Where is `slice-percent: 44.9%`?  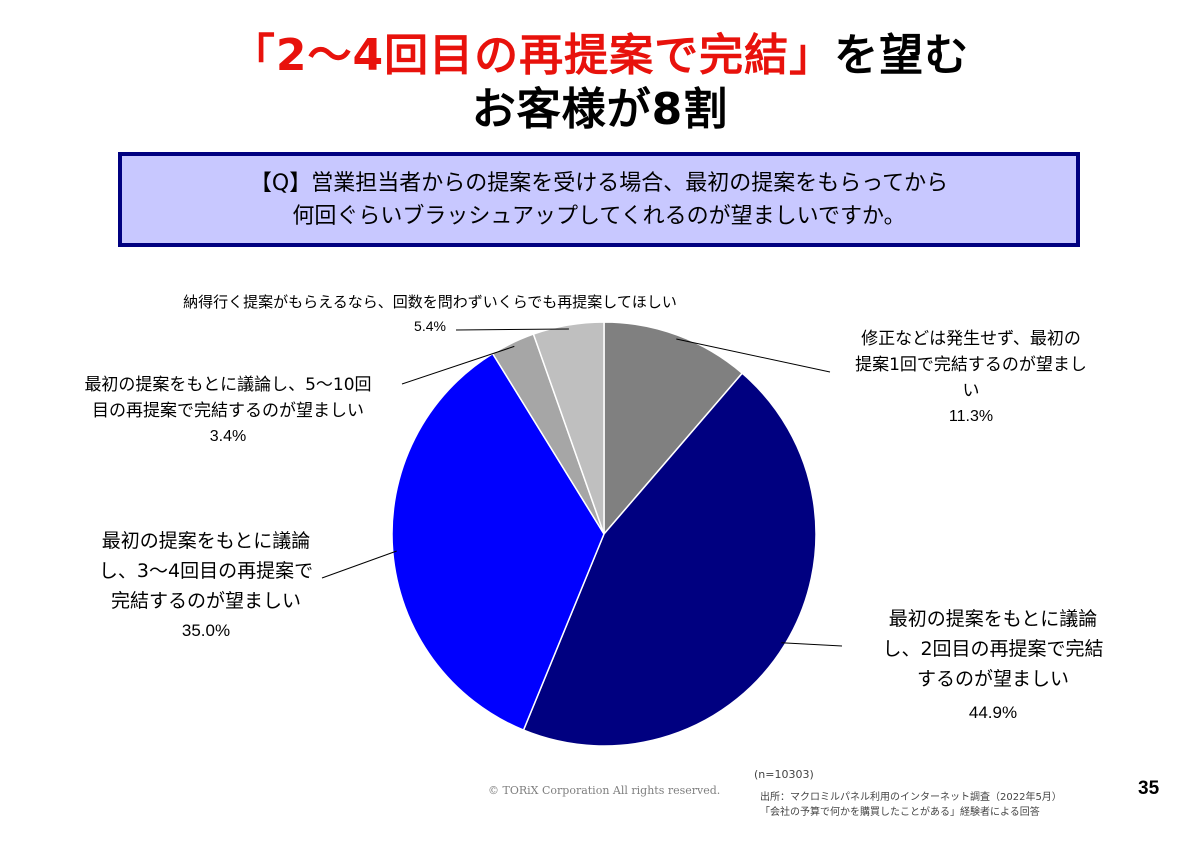
slice-percent: 44.9% is located at coordinates (993, 712).